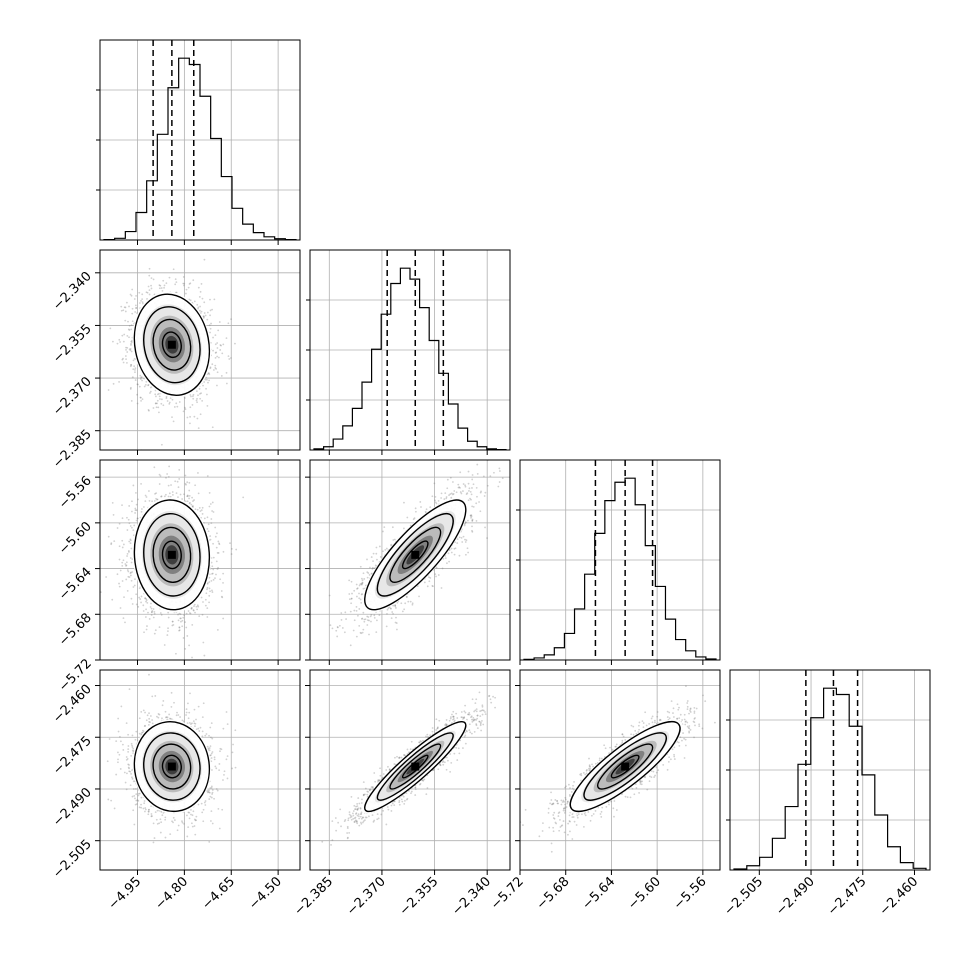 This screenshot has height=970, width=970. Describe the element at coordinates (72, 396) in the screenshot. I see `pair-0-1-ytick-label-1: −2.370` at that location.